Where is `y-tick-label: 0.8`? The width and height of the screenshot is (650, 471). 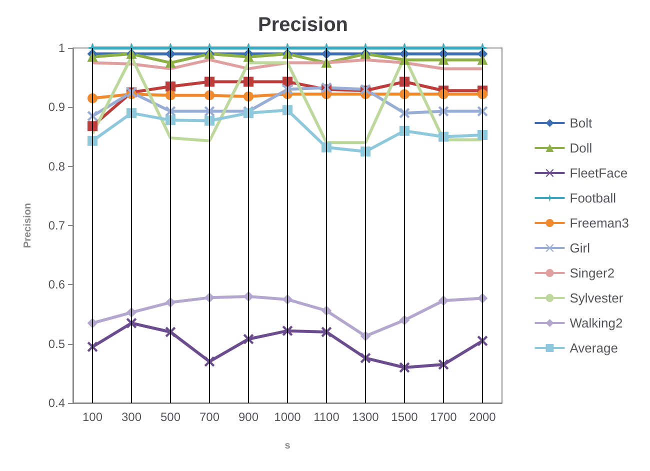 y-tick-label: 0.8 is located at coordinates (57, 166).